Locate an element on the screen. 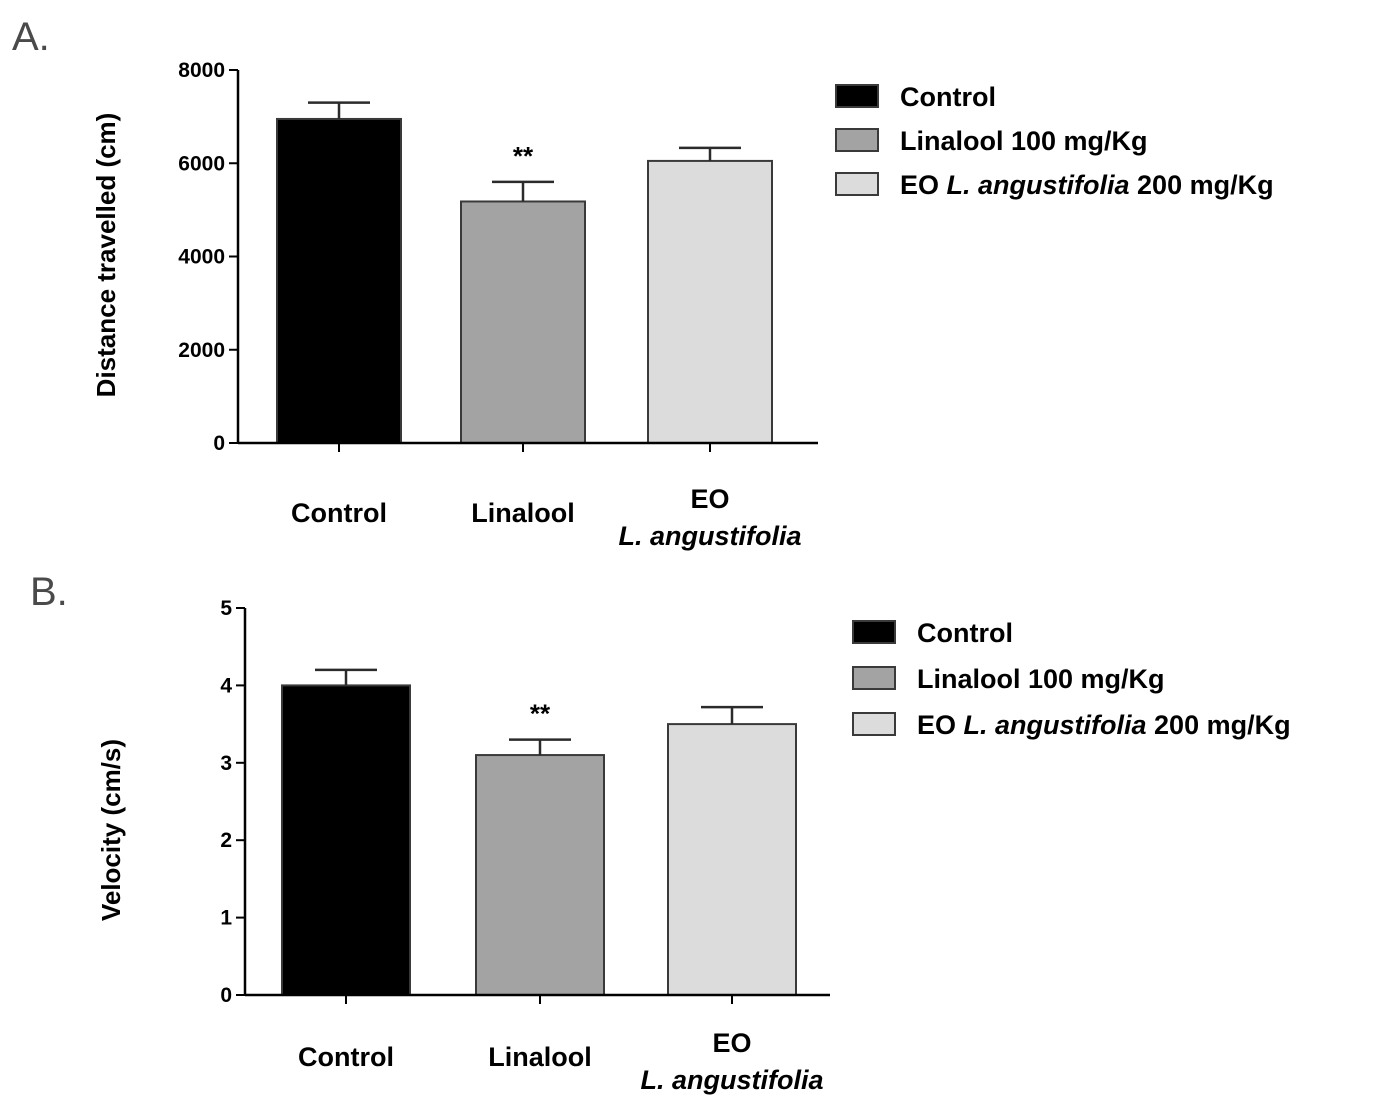 The image size is (1375, 1105). y-tick-label-a-2: 2000 is located at coordinates (201, 350).